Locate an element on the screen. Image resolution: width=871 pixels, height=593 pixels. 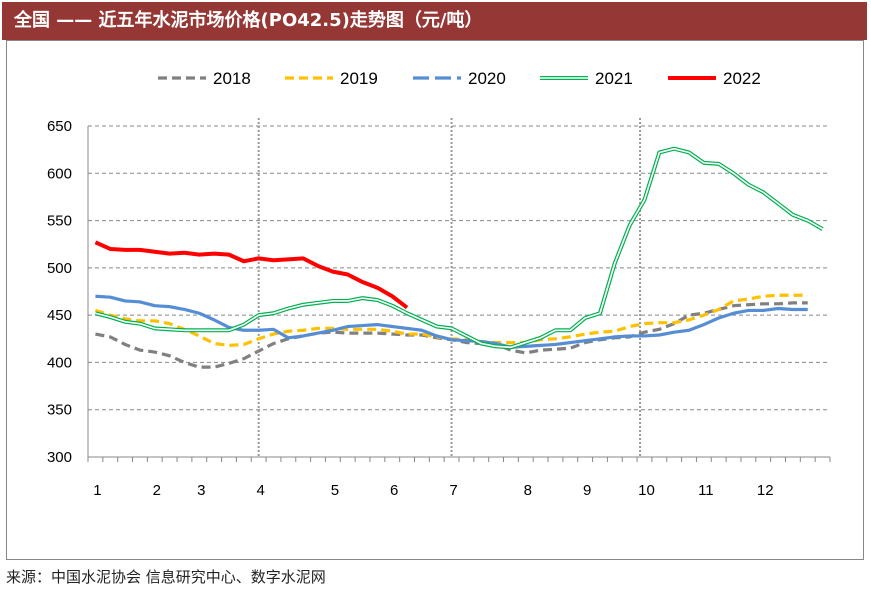
y-tick-label: 400 is located at coordinates (59, 362).